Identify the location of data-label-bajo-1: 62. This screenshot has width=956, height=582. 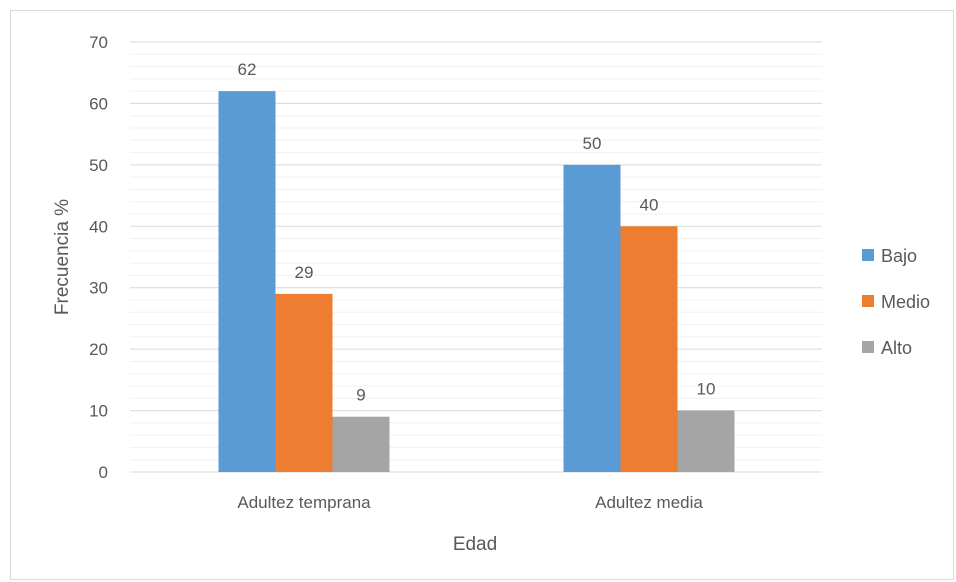
(247, 69).